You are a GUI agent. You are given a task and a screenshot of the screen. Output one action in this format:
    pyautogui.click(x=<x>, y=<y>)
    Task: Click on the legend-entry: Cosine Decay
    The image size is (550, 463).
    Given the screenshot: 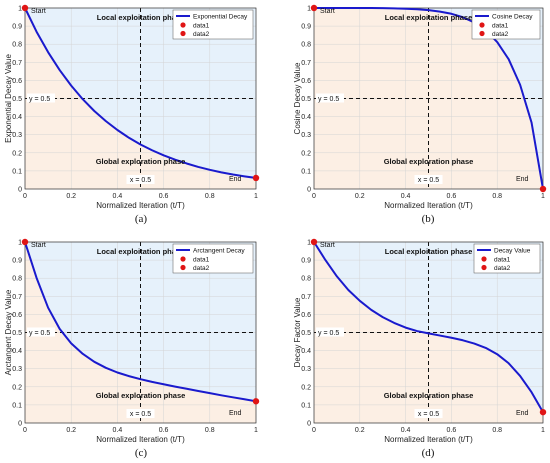 What is the action you would take?
    pyautogui.click(x=512, y=17)
    